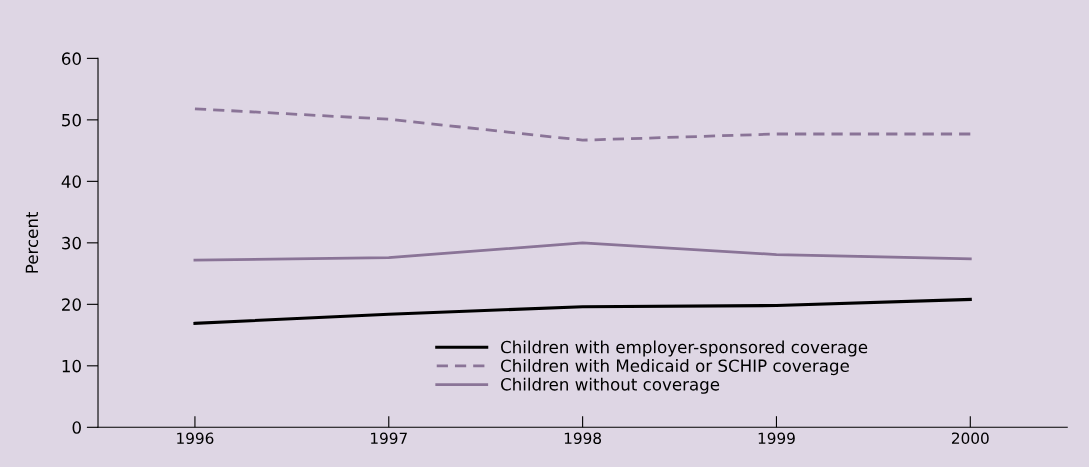  Describe the element at coordinates (71, 181) in the screenshot. I see `y-tick-label: 40` at that location.